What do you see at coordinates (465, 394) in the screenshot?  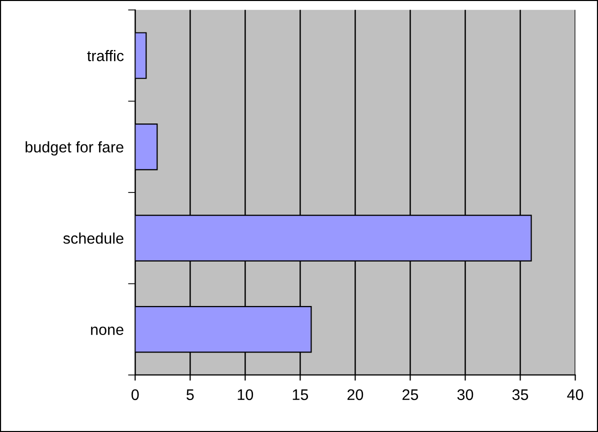 I see `x-tick-label: 30` at bounding box center [465, 394].